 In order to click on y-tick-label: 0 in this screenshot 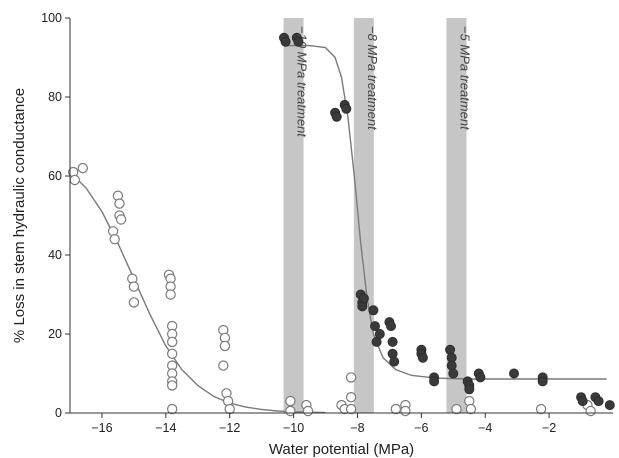, I will do `click(58, 413)`.